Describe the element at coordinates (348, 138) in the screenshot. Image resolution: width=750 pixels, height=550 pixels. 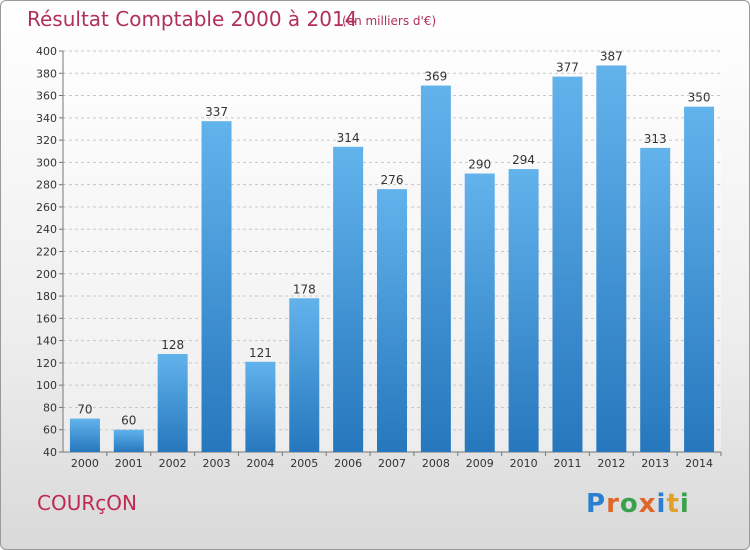
I see `value-label-2006: 314` at that location.